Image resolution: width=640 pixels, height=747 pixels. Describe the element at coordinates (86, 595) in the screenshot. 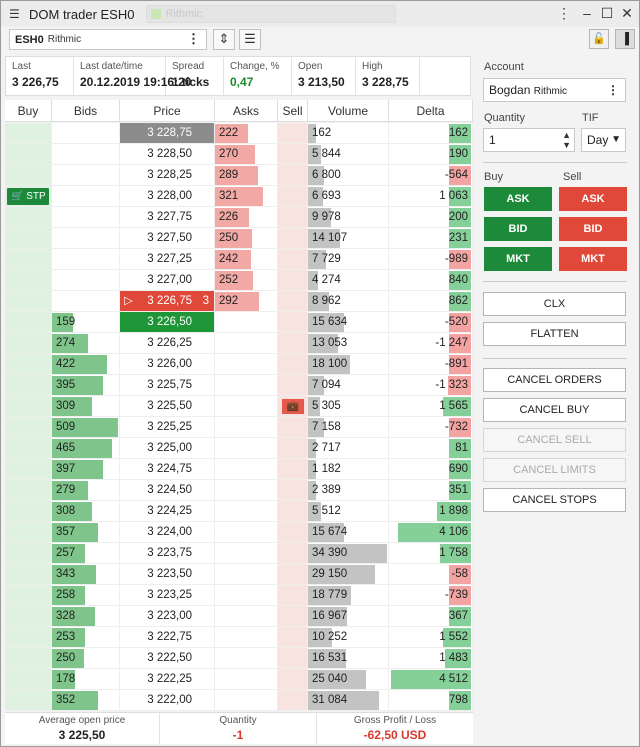

I see `bid-cell: 258` at that location.